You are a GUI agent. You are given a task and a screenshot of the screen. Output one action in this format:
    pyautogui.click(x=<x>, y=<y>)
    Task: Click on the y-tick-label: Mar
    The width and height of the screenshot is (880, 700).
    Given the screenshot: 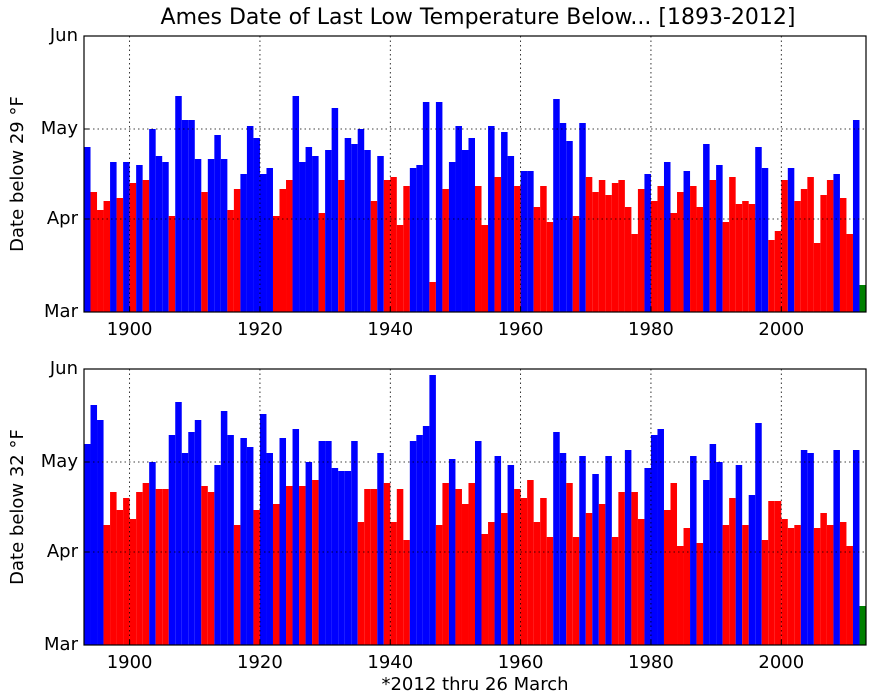 What is the action you would take?
    pyautogui.click(x=61, y=644)
    